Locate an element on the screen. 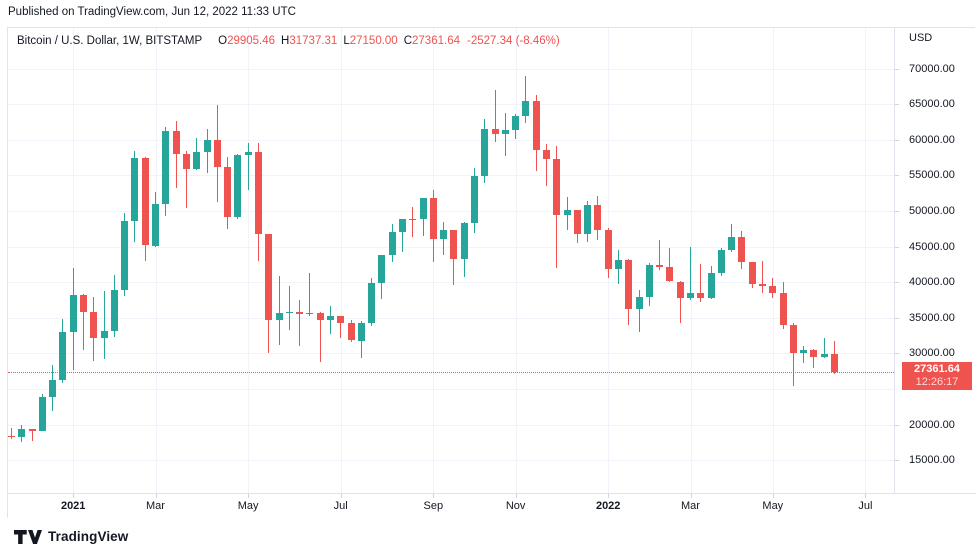  currency-label: USD is located at coordinates (921, 38).